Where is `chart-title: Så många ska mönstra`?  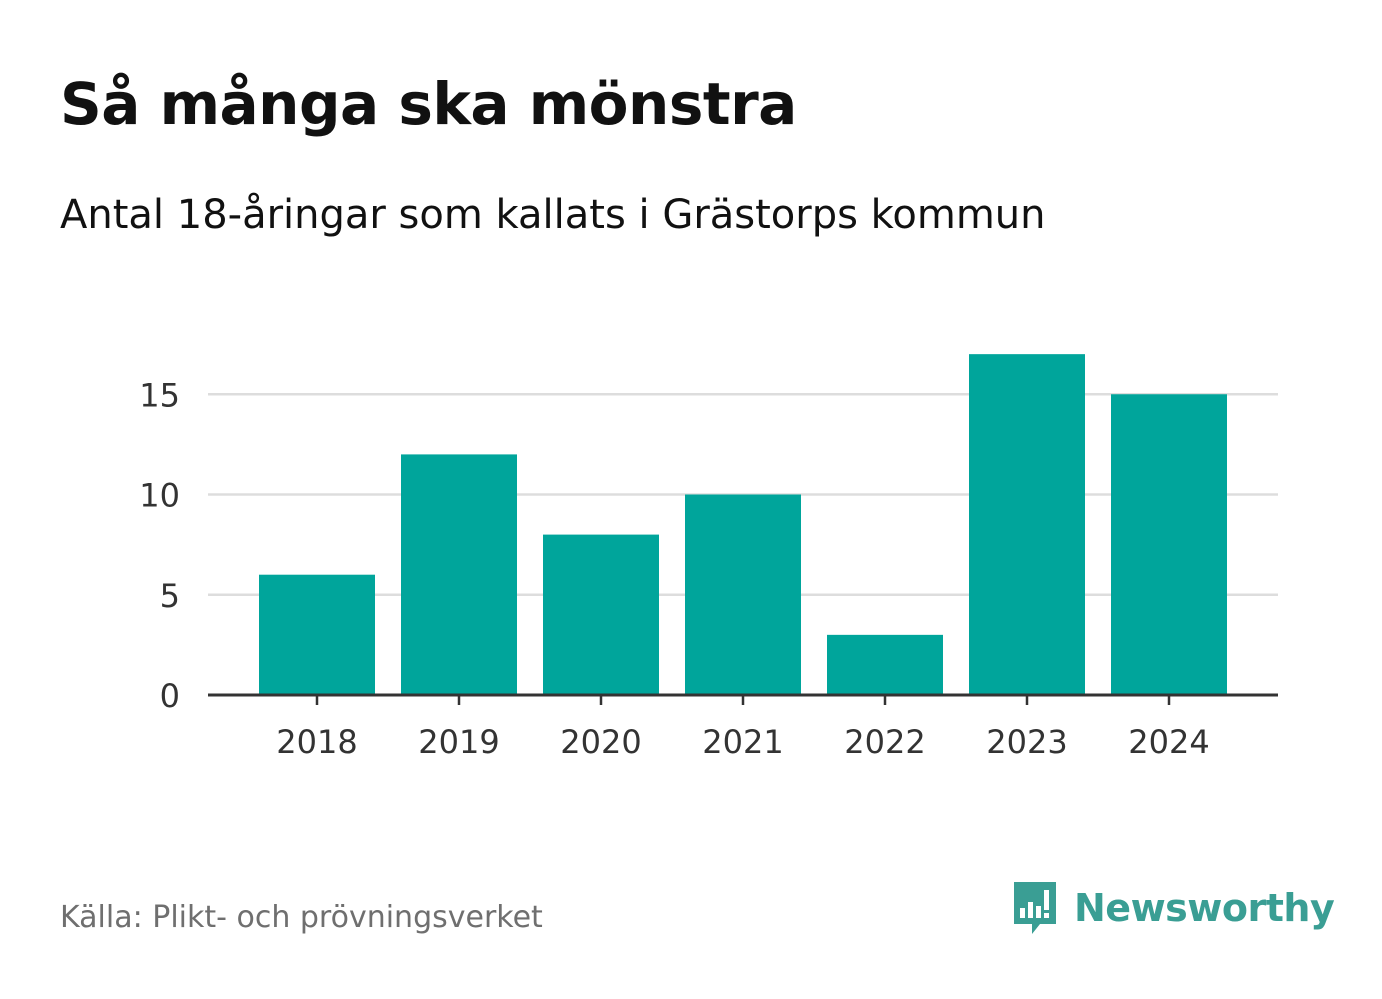 chart-title: Så många ska mönstra is located at coordinates (428, 104).